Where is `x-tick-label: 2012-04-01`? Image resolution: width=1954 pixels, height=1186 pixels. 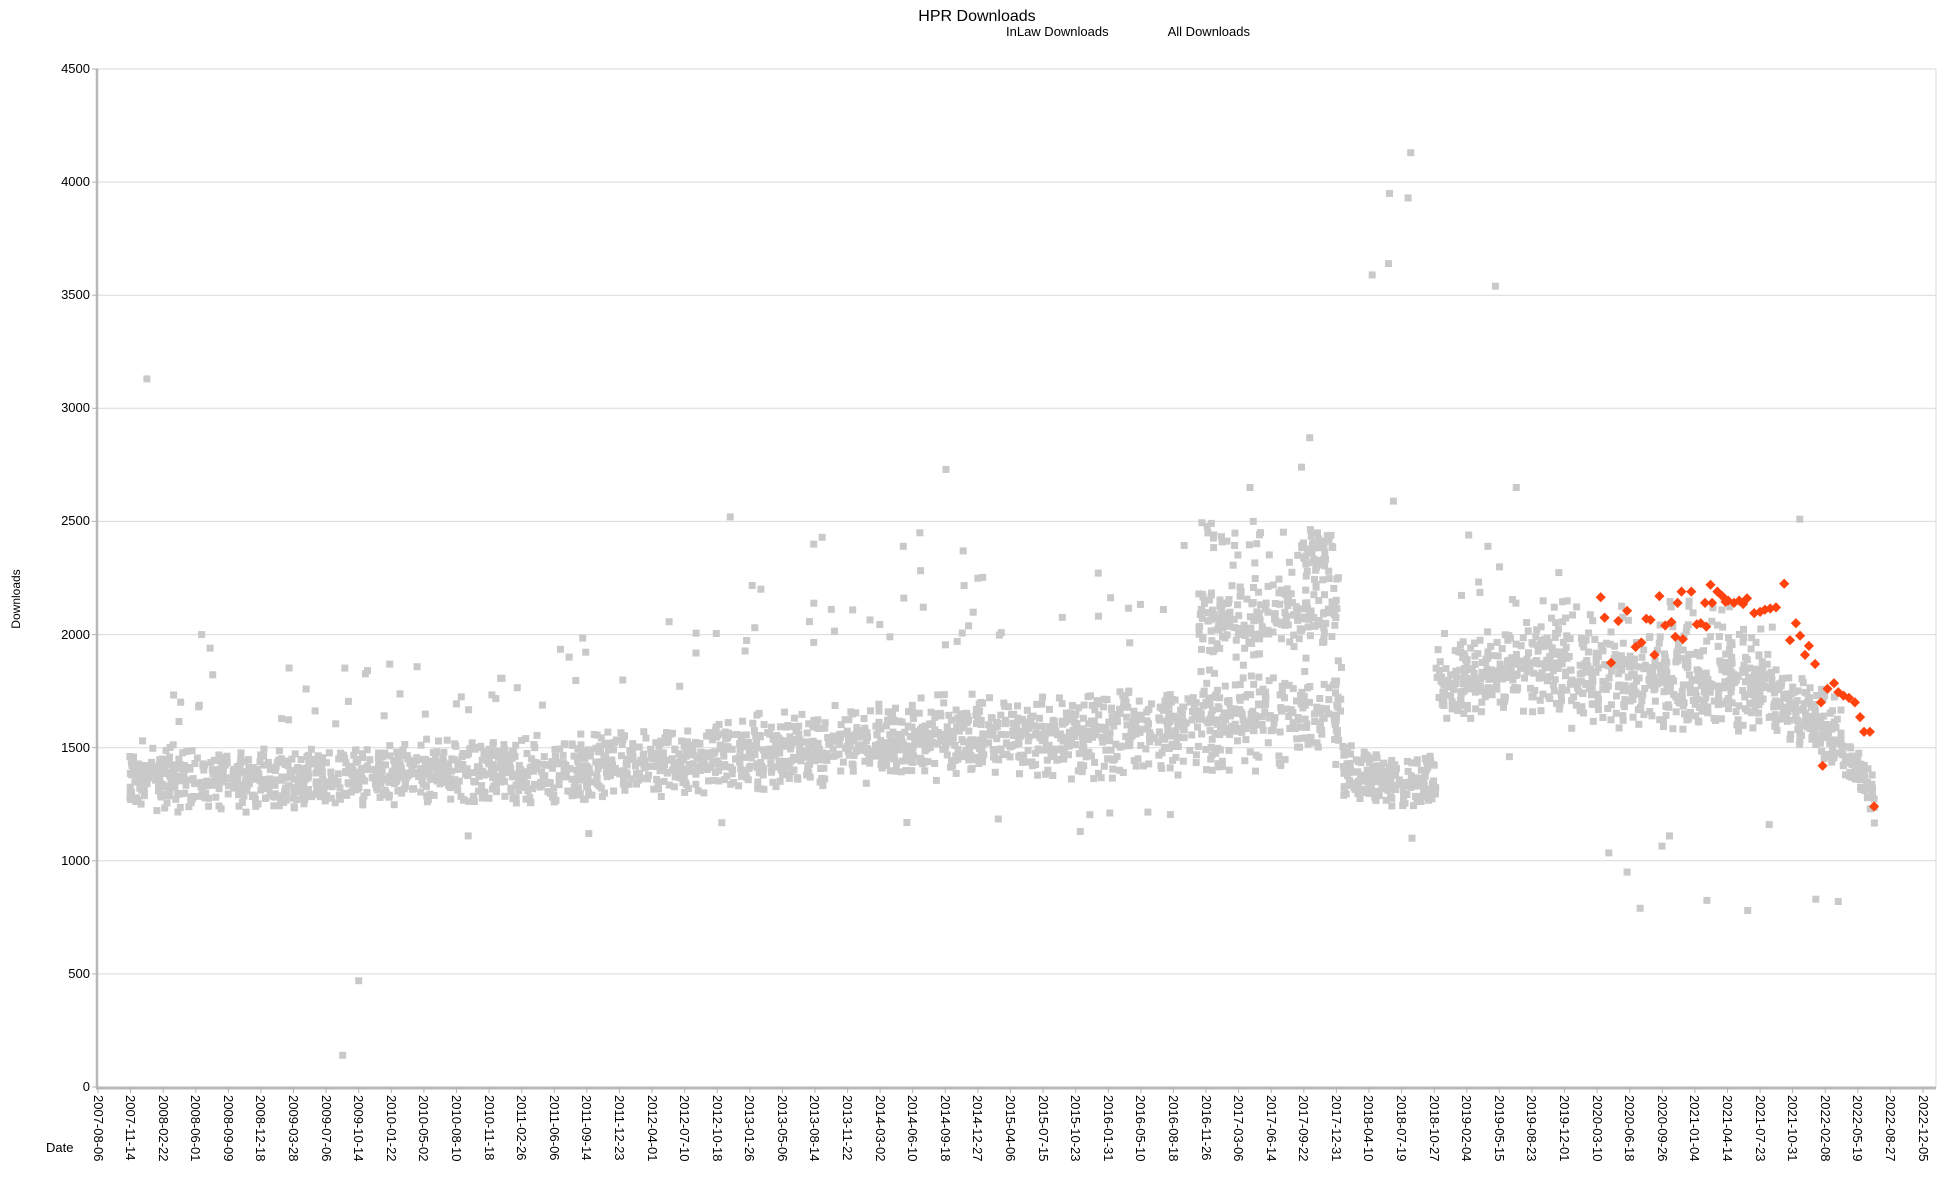 x-tick-label: 2012-04-01 is located at coordinates (652, 1128).